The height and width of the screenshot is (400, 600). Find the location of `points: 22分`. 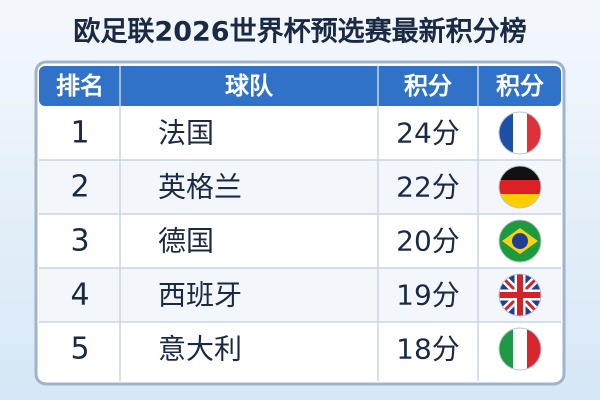

points: 22分 is located at coordinates (428, 187).